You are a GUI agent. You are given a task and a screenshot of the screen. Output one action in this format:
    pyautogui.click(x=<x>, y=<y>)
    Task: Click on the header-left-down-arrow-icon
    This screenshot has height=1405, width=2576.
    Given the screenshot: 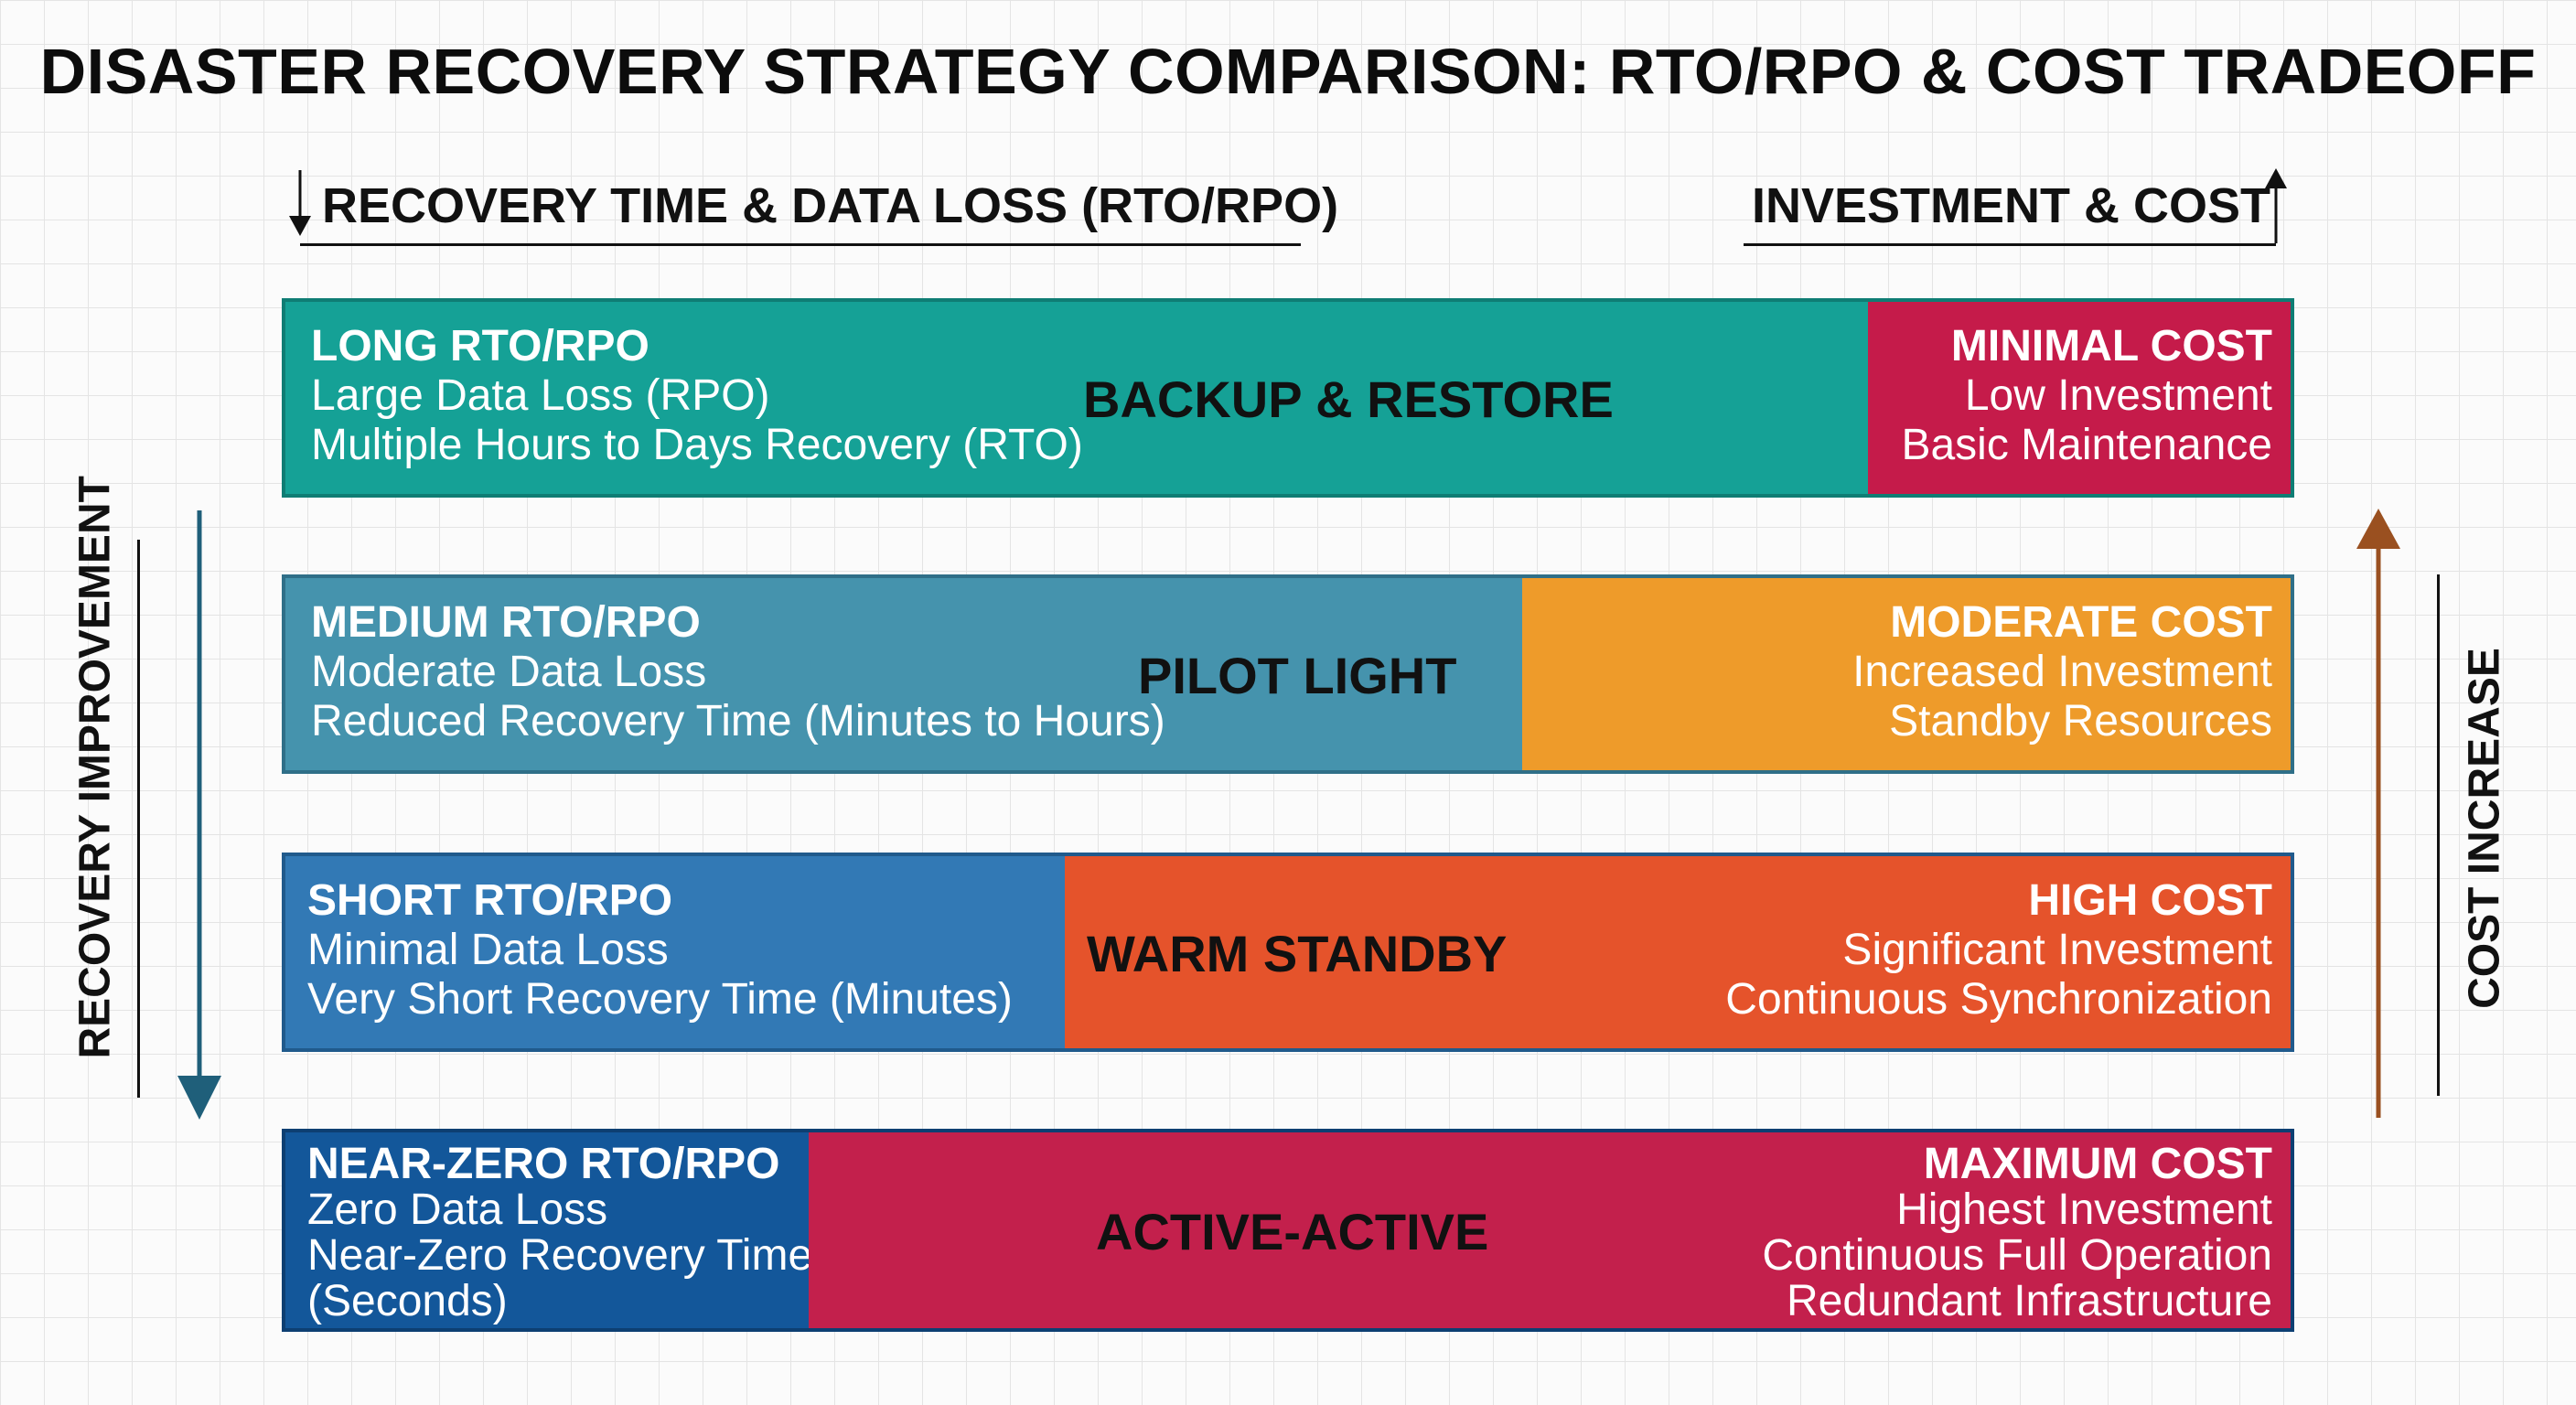 What is the action you would take?
    pyautogui.click(x=300, y=203)
    